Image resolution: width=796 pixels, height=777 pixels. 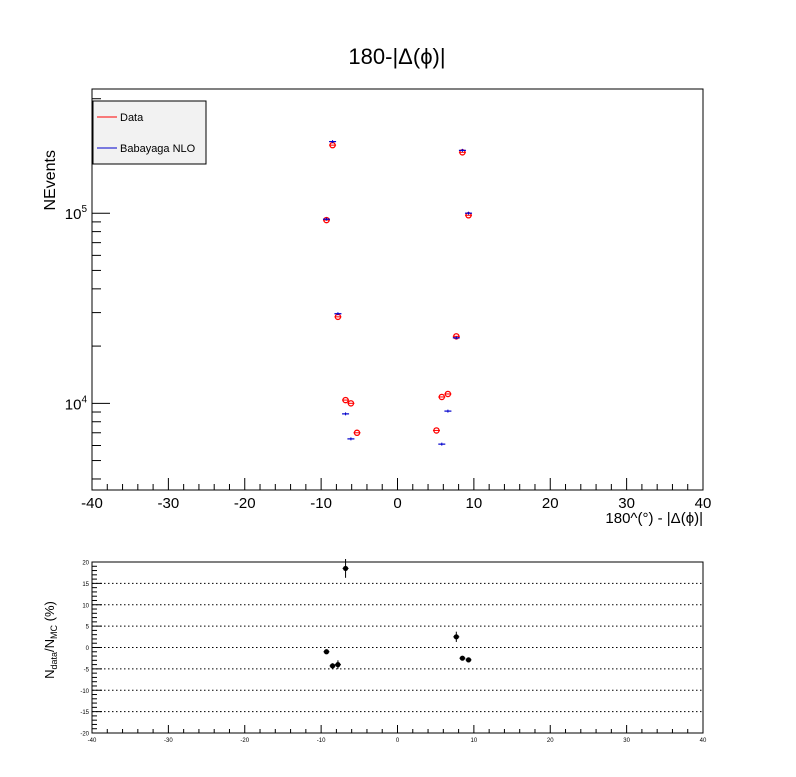 I want to click on main-x-tick-label: -20, so click(x=245, y=503).